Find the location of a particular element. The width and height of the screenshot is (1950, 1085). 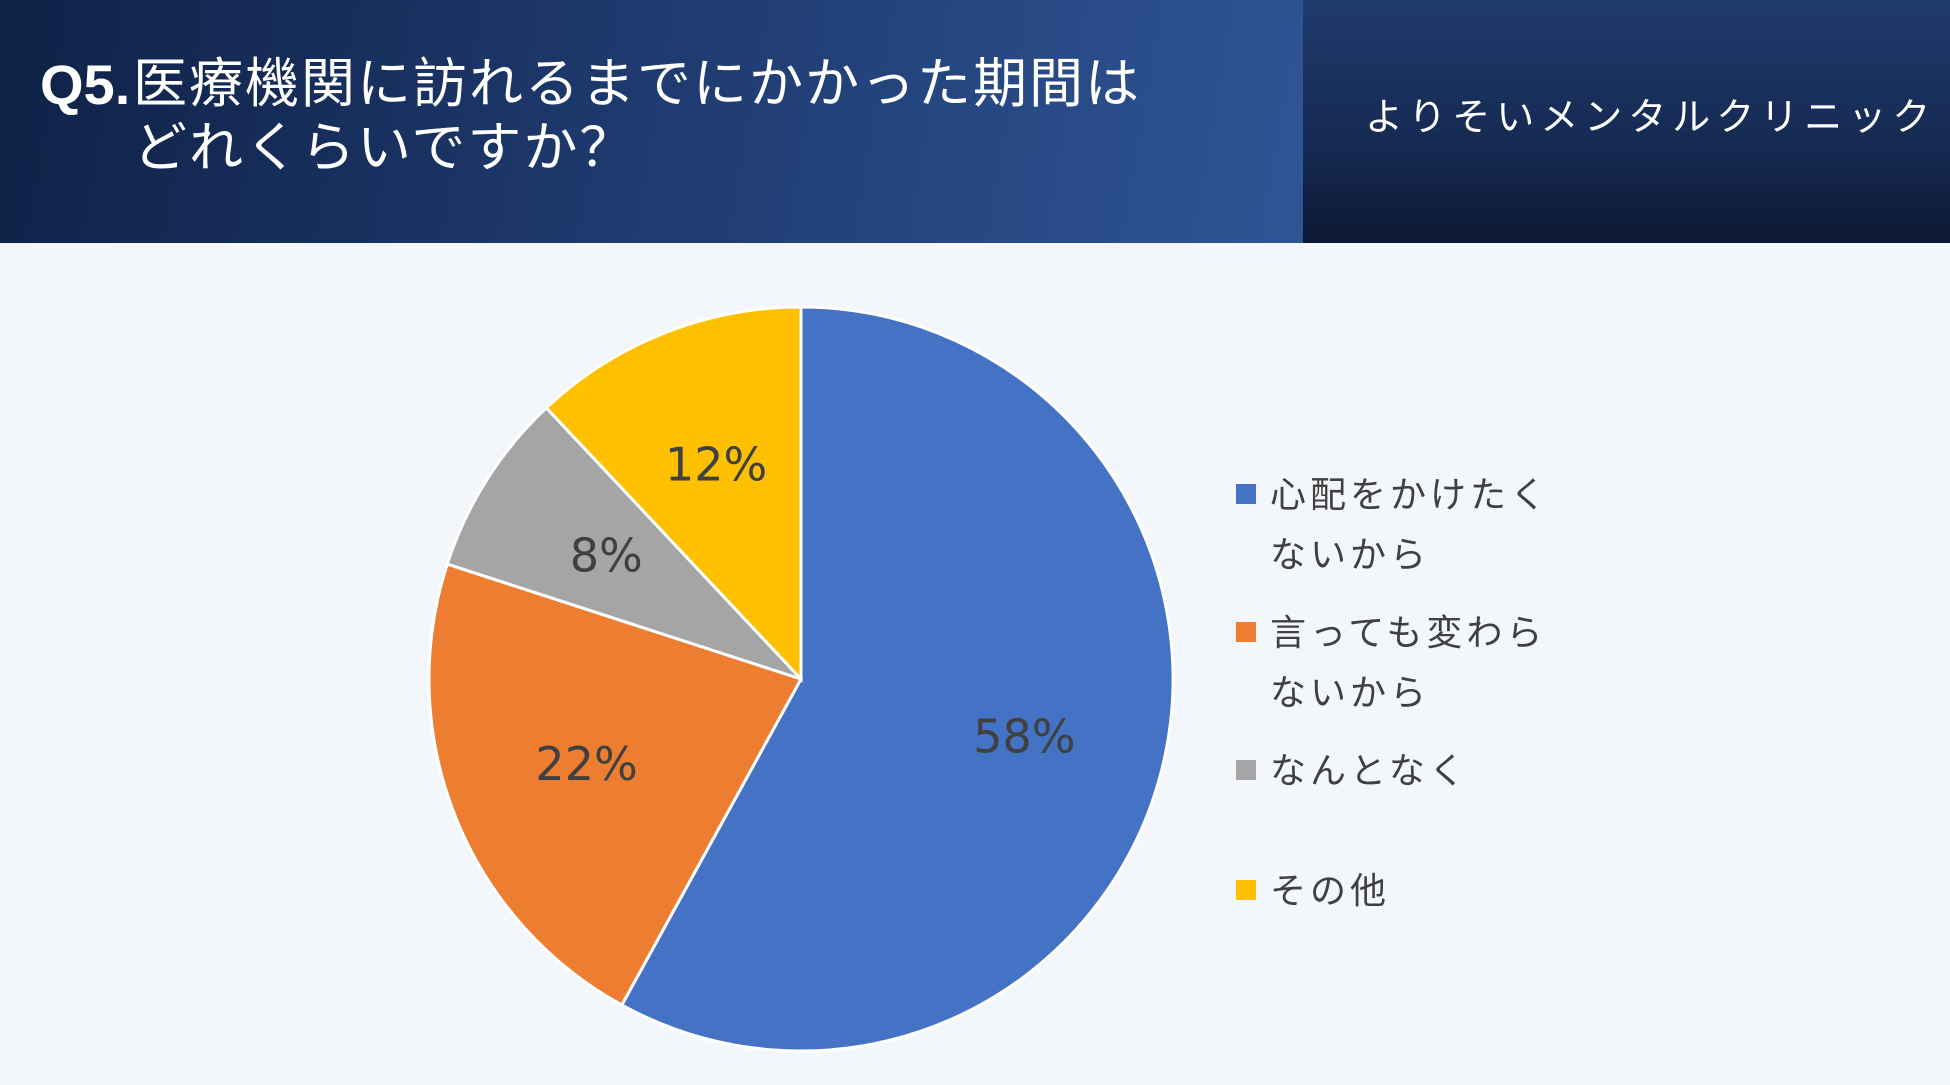

slice-percent-label: 12% is located at coordinates (716, 465).